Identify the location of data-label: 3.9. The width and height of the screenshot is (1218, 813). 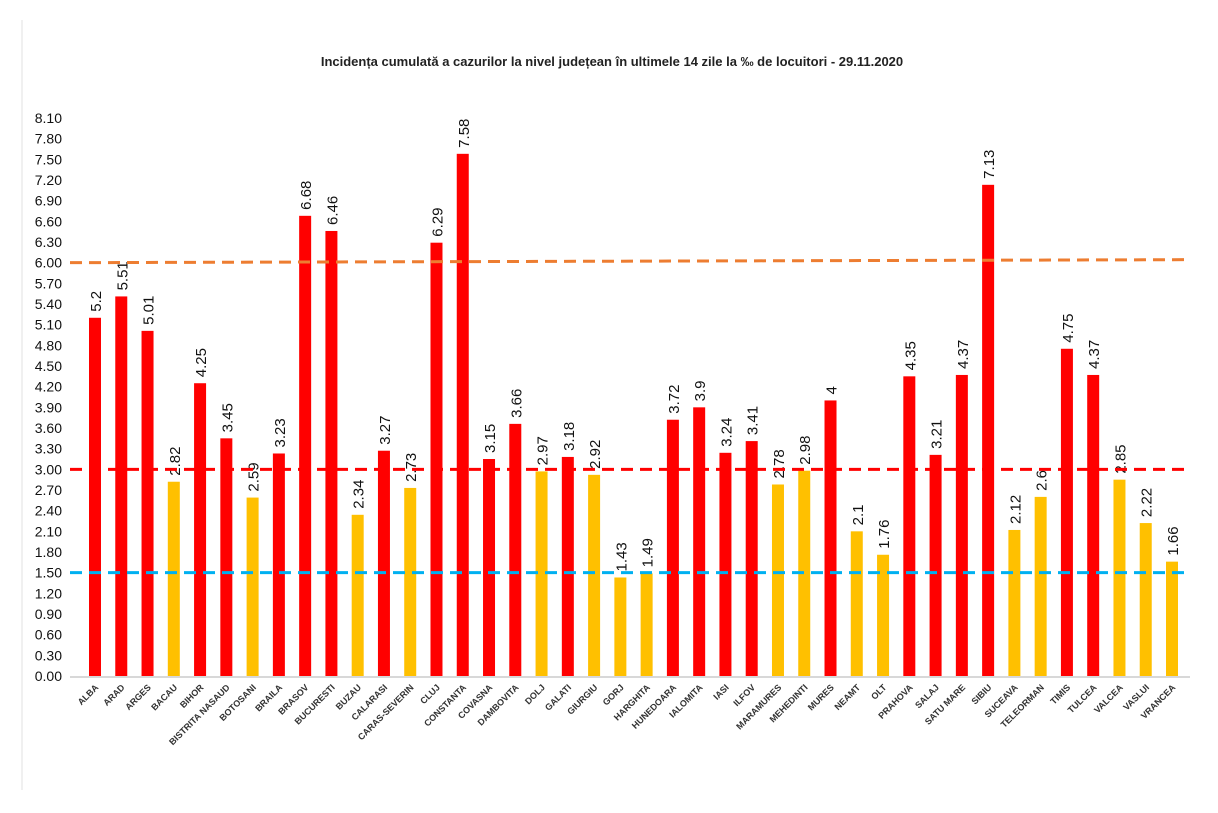
(700, 390).